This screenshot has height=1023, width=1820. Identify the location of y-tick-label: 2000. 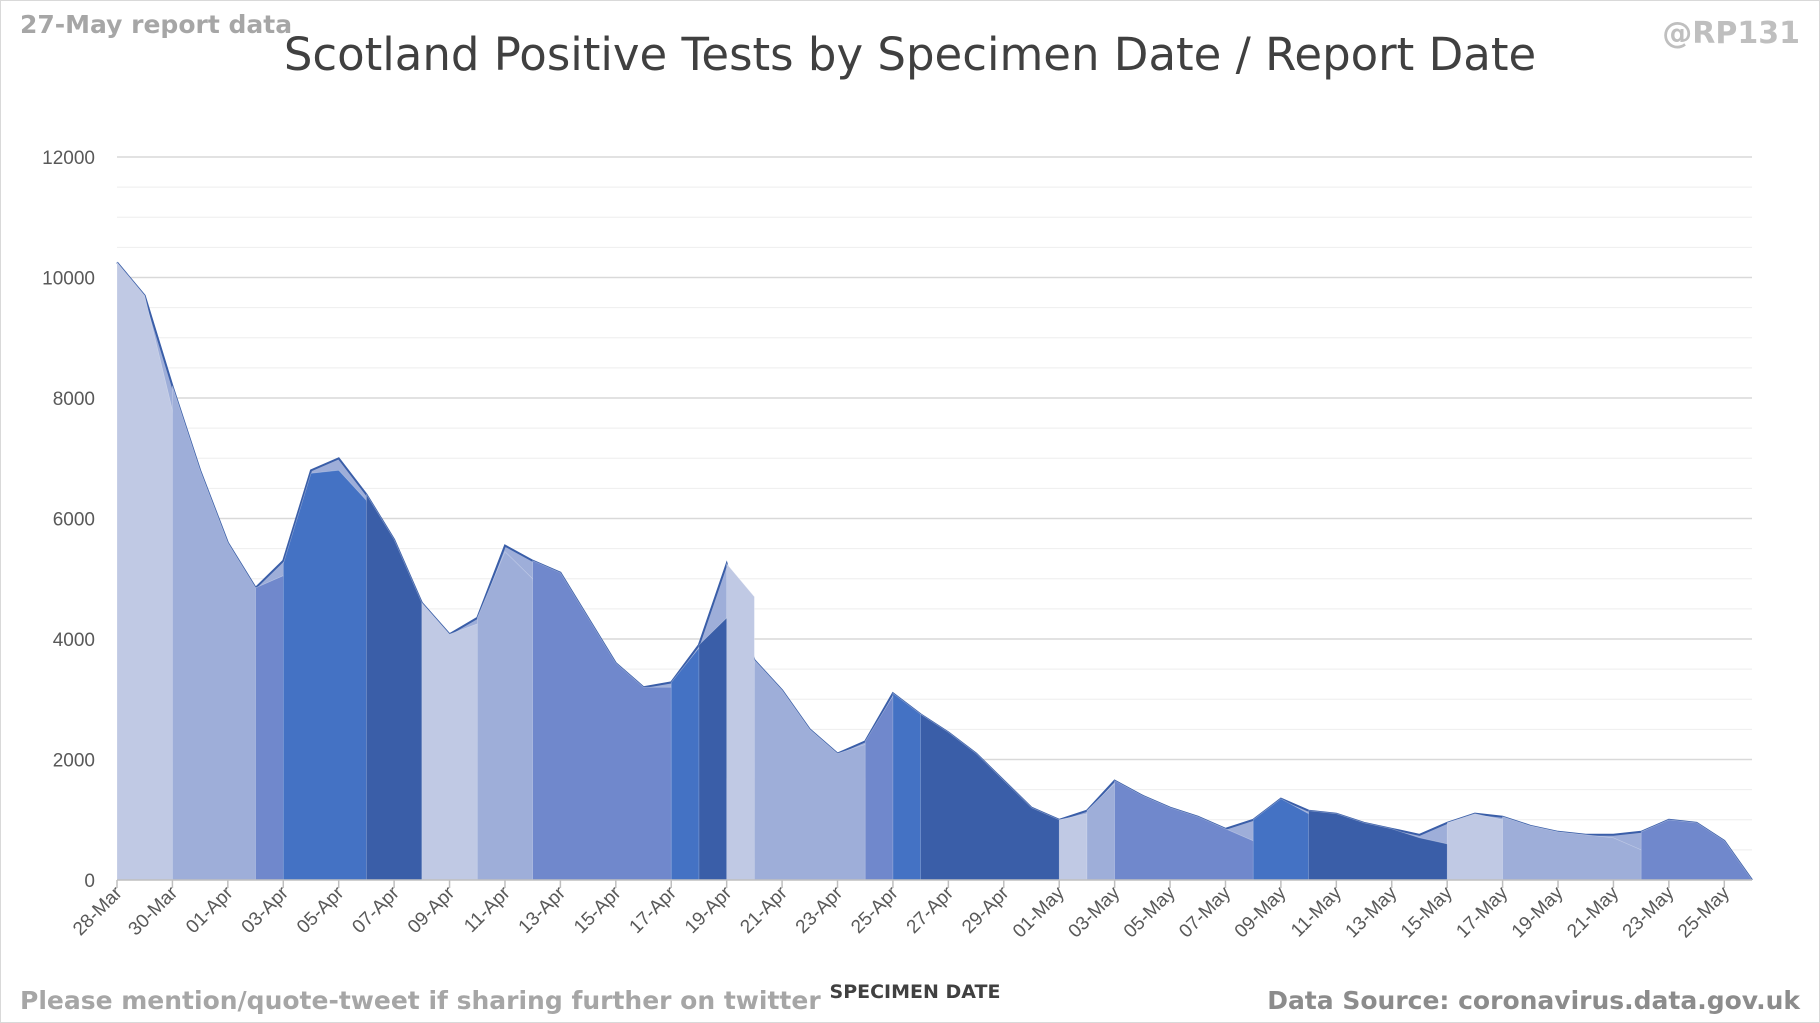
(74, 761).